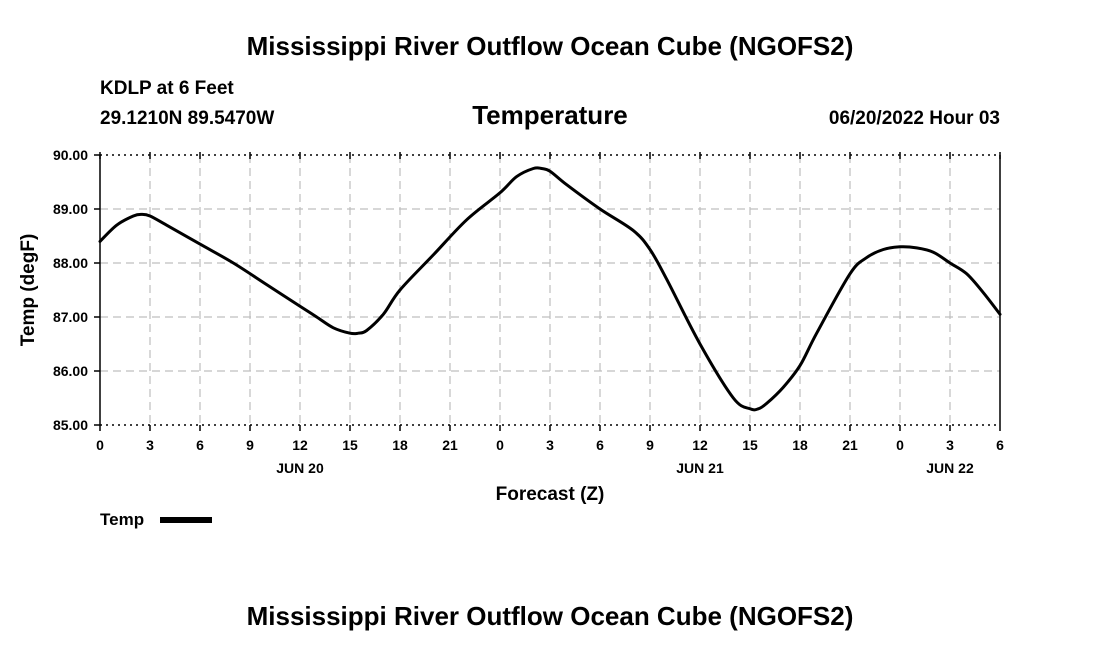 This screenshot has height=650, width=1100. What do you see at coordinates (70, 317) in the screenshot?
I see `y-tick-label: 87.00` at bounding box center [70, 317].